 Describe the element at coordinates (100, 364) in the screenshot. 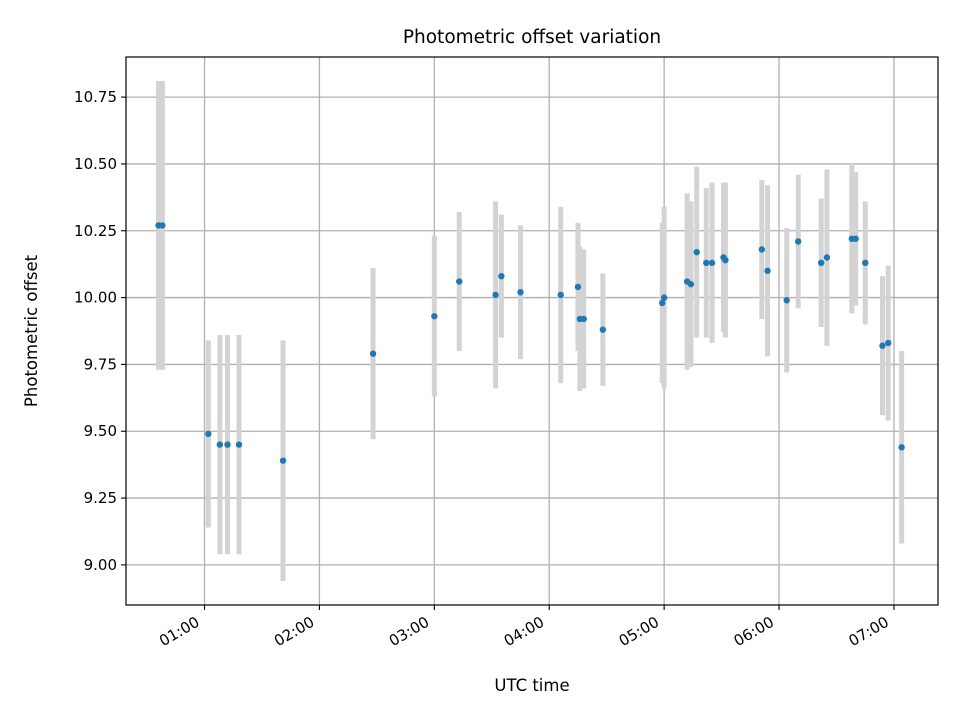

I see `y-tick-label: 9.75` at that location.